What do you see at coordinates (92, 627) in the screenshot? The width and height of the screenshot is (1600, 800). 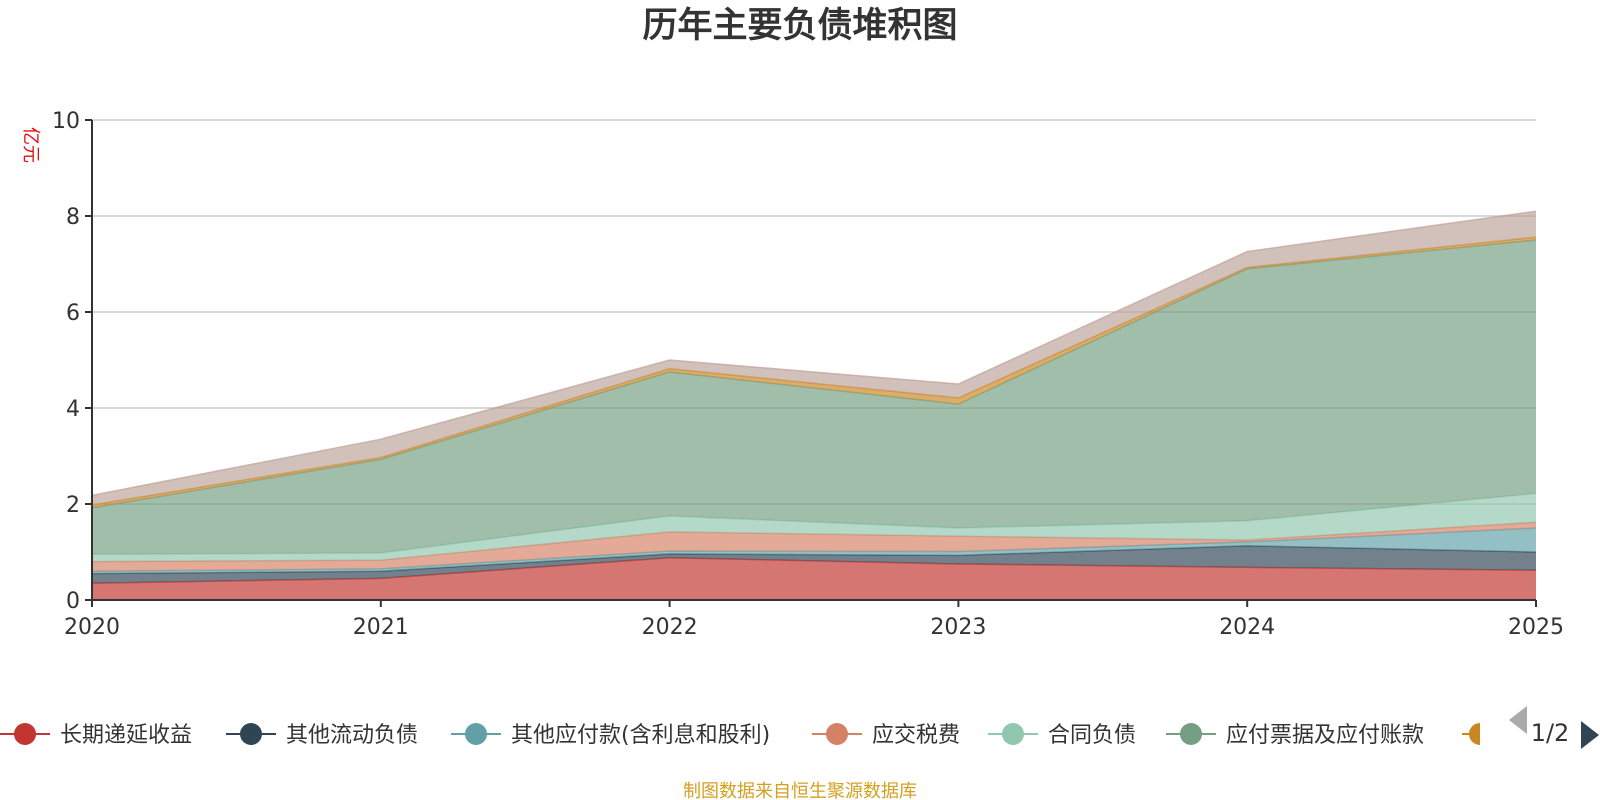 I see `x-tick-label-2020: 2020` at bounding box center [92, 627].